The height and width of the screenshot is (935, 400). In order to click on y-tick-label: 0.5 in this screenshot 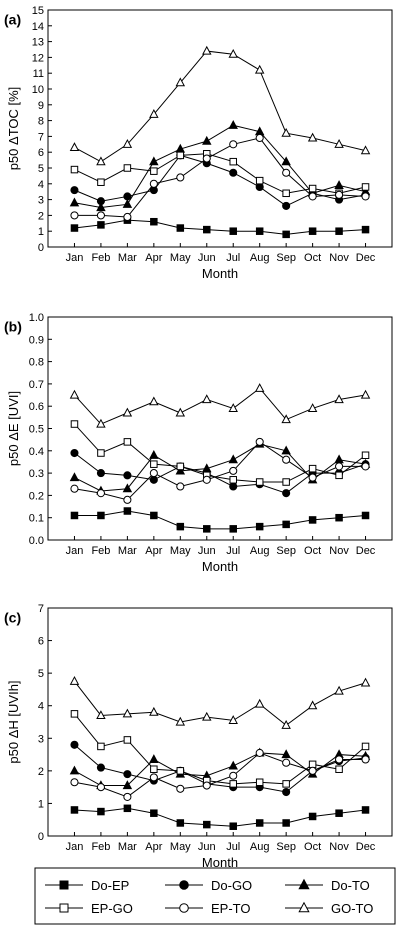, I will do `click(36, 430)`.